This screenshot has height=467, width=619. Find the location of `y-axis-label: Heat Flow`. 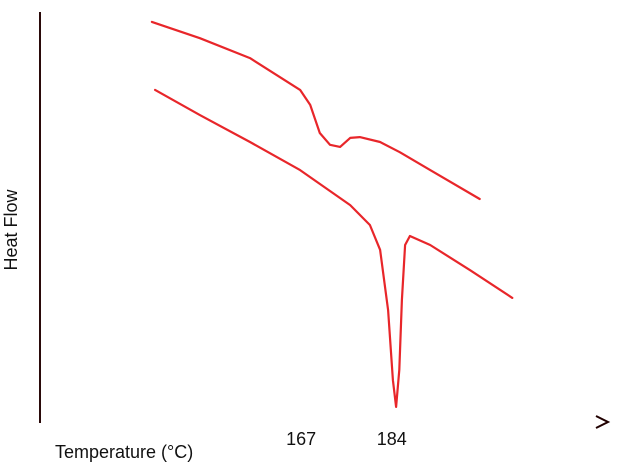

y-axis-label: Heat Flow is located at coordinates (11, 229).